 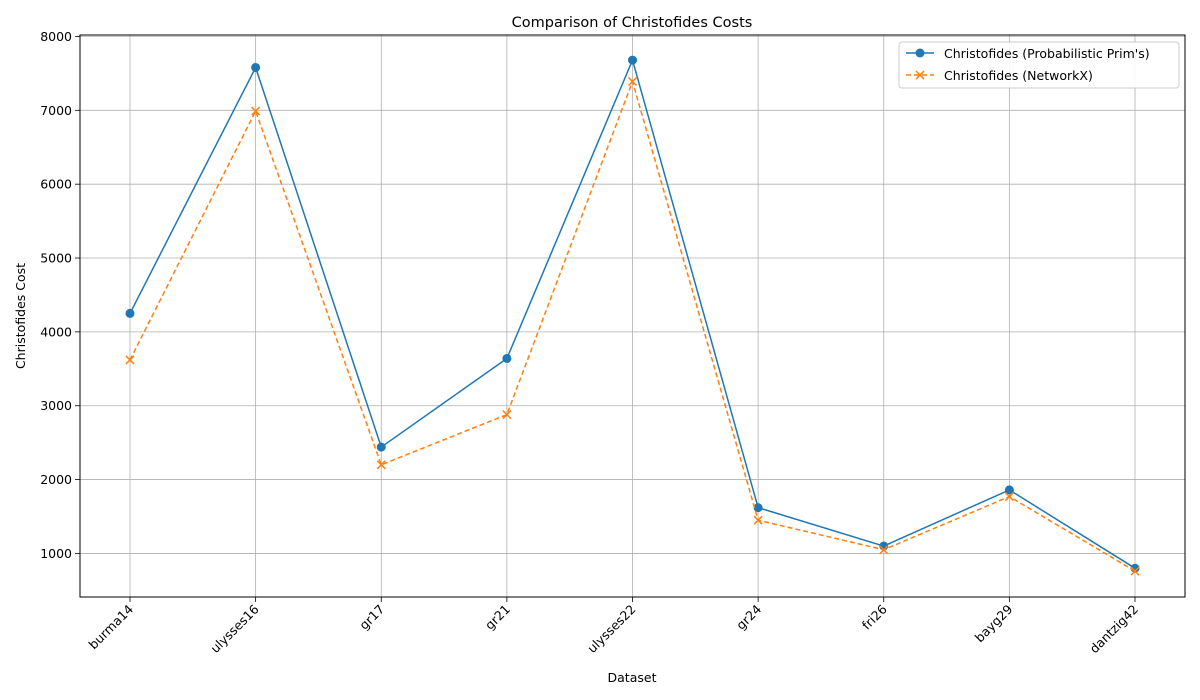 What do you see at coordinates (632, 677) in the screenshot?
I see `x-axis-label: Dataset` at bounding box center [632, 677].